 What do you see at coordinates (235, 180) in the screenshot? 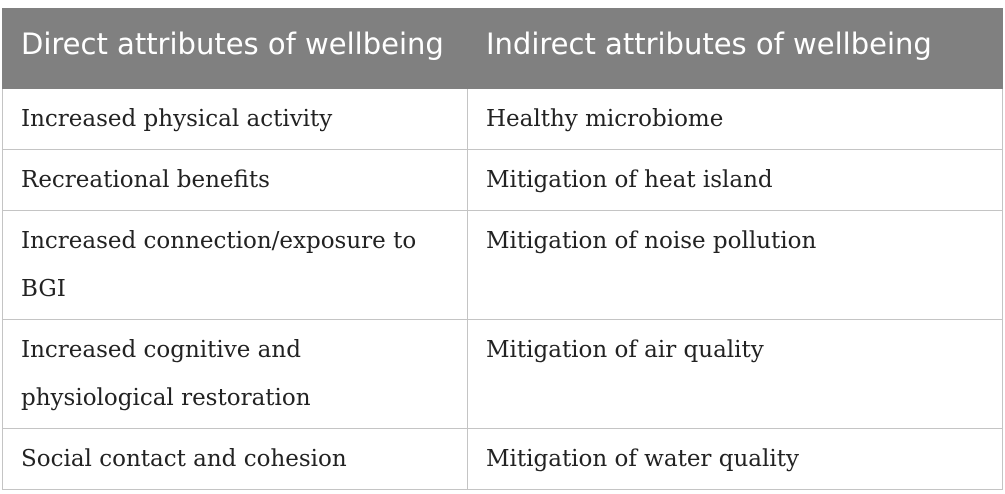
I see `table-cell: Recreational benefits` at bounding box center [235, 180].